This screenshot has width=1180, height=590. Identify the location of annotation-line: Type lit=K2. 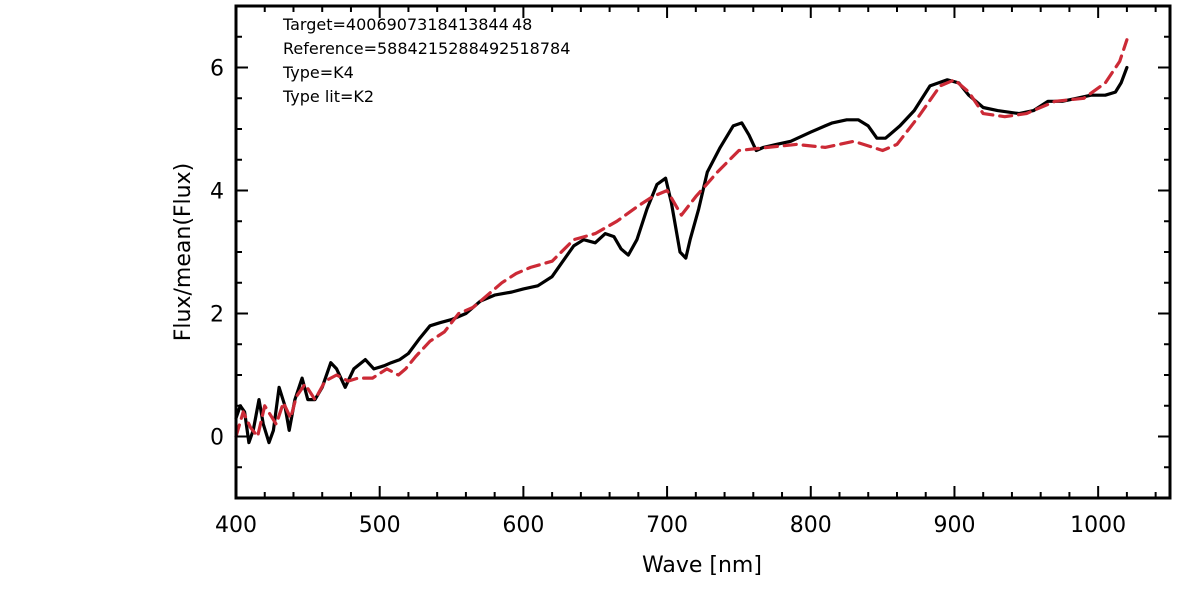
(328, 96).